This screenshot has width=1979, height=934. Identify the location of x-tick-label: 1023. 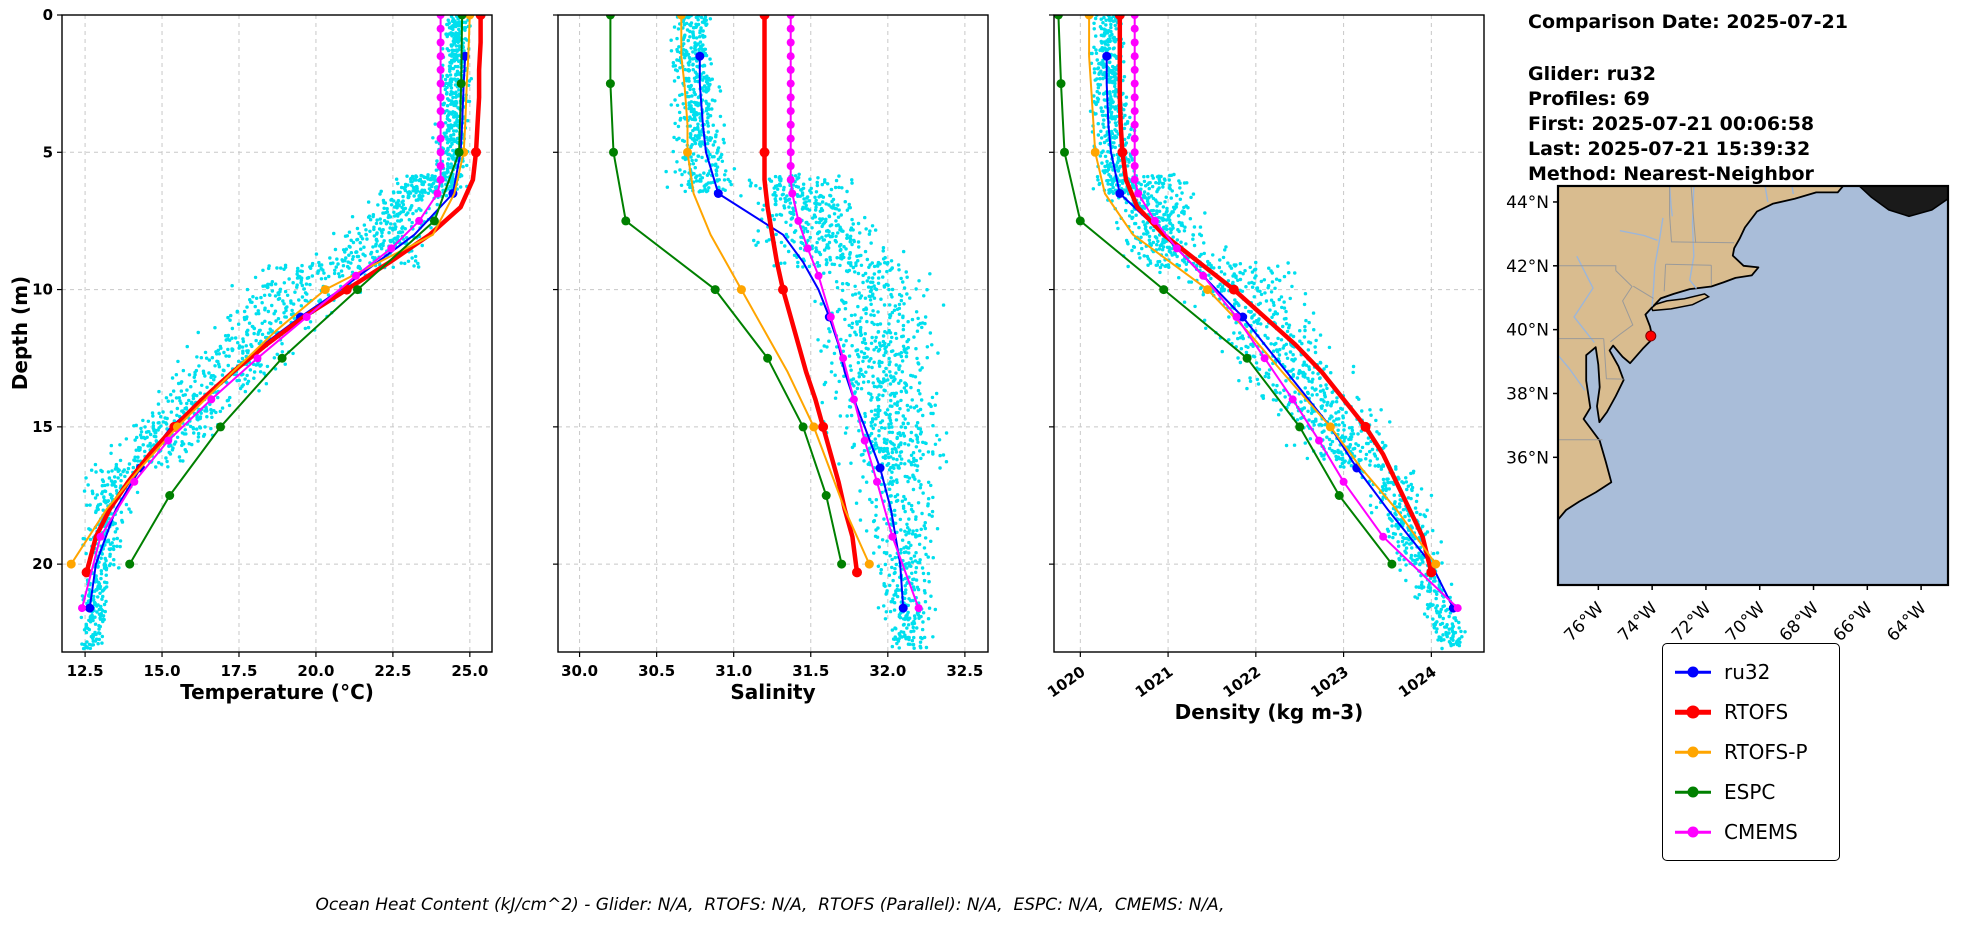
(1329, 682).